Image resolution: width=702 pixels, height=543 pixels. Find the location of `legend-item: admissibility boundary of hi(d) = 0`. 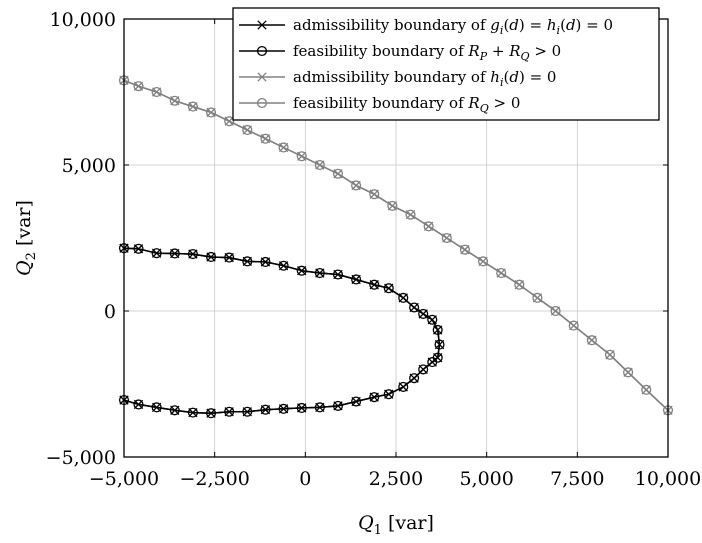

legend-item: admissibility boundary of hi(d) = 0 is located at coordinates (397, 78).